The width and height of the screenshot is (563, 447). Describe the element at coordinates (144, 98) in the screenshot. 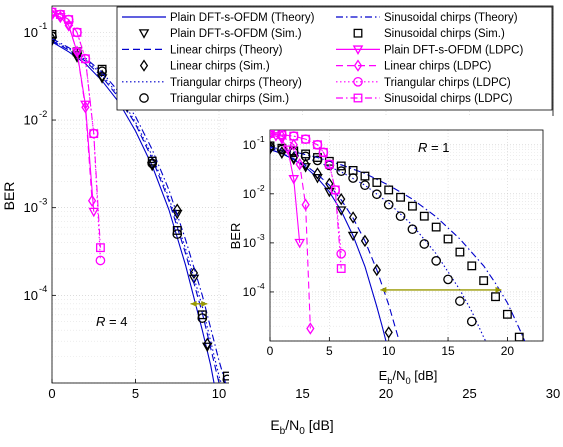

I see `legend-item-triangular-chirps-sim-marker` at that location.